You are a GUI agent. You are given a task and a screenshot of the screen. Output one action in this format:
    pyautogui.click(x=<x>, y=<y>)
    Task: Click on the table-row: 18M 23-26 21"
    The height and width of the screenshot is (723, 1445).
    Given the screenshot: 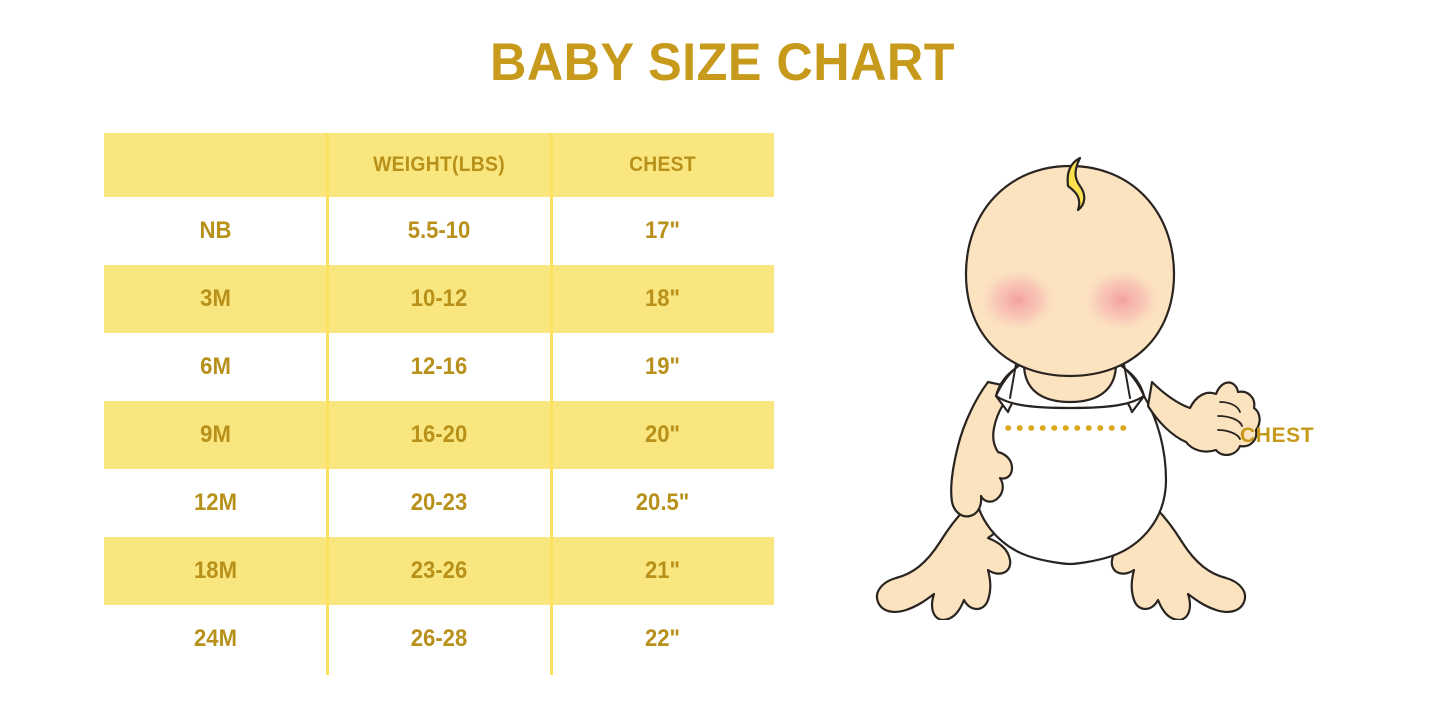 What is the action you would take?
    pyautogui.click(x=439, y=571)
    